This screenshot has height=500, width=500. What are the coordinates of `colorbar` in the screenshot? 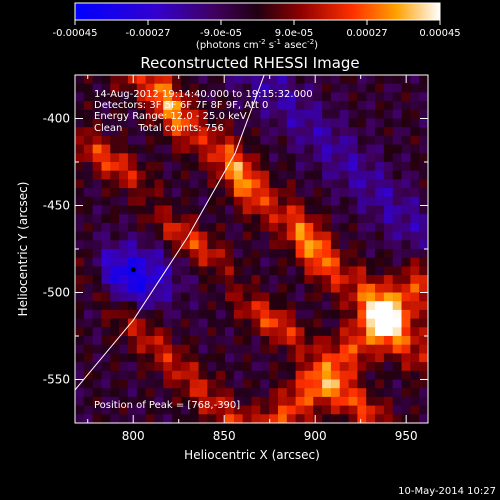 It's located at (257, 11).